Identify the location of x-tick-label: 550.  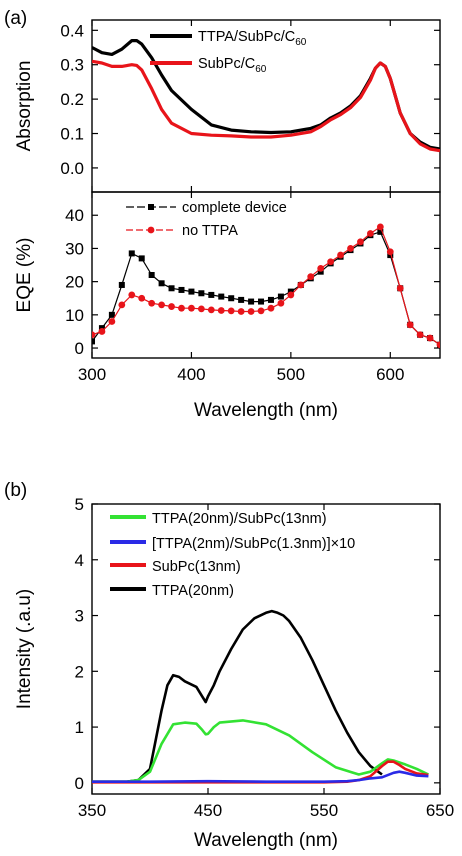
(324, 810).